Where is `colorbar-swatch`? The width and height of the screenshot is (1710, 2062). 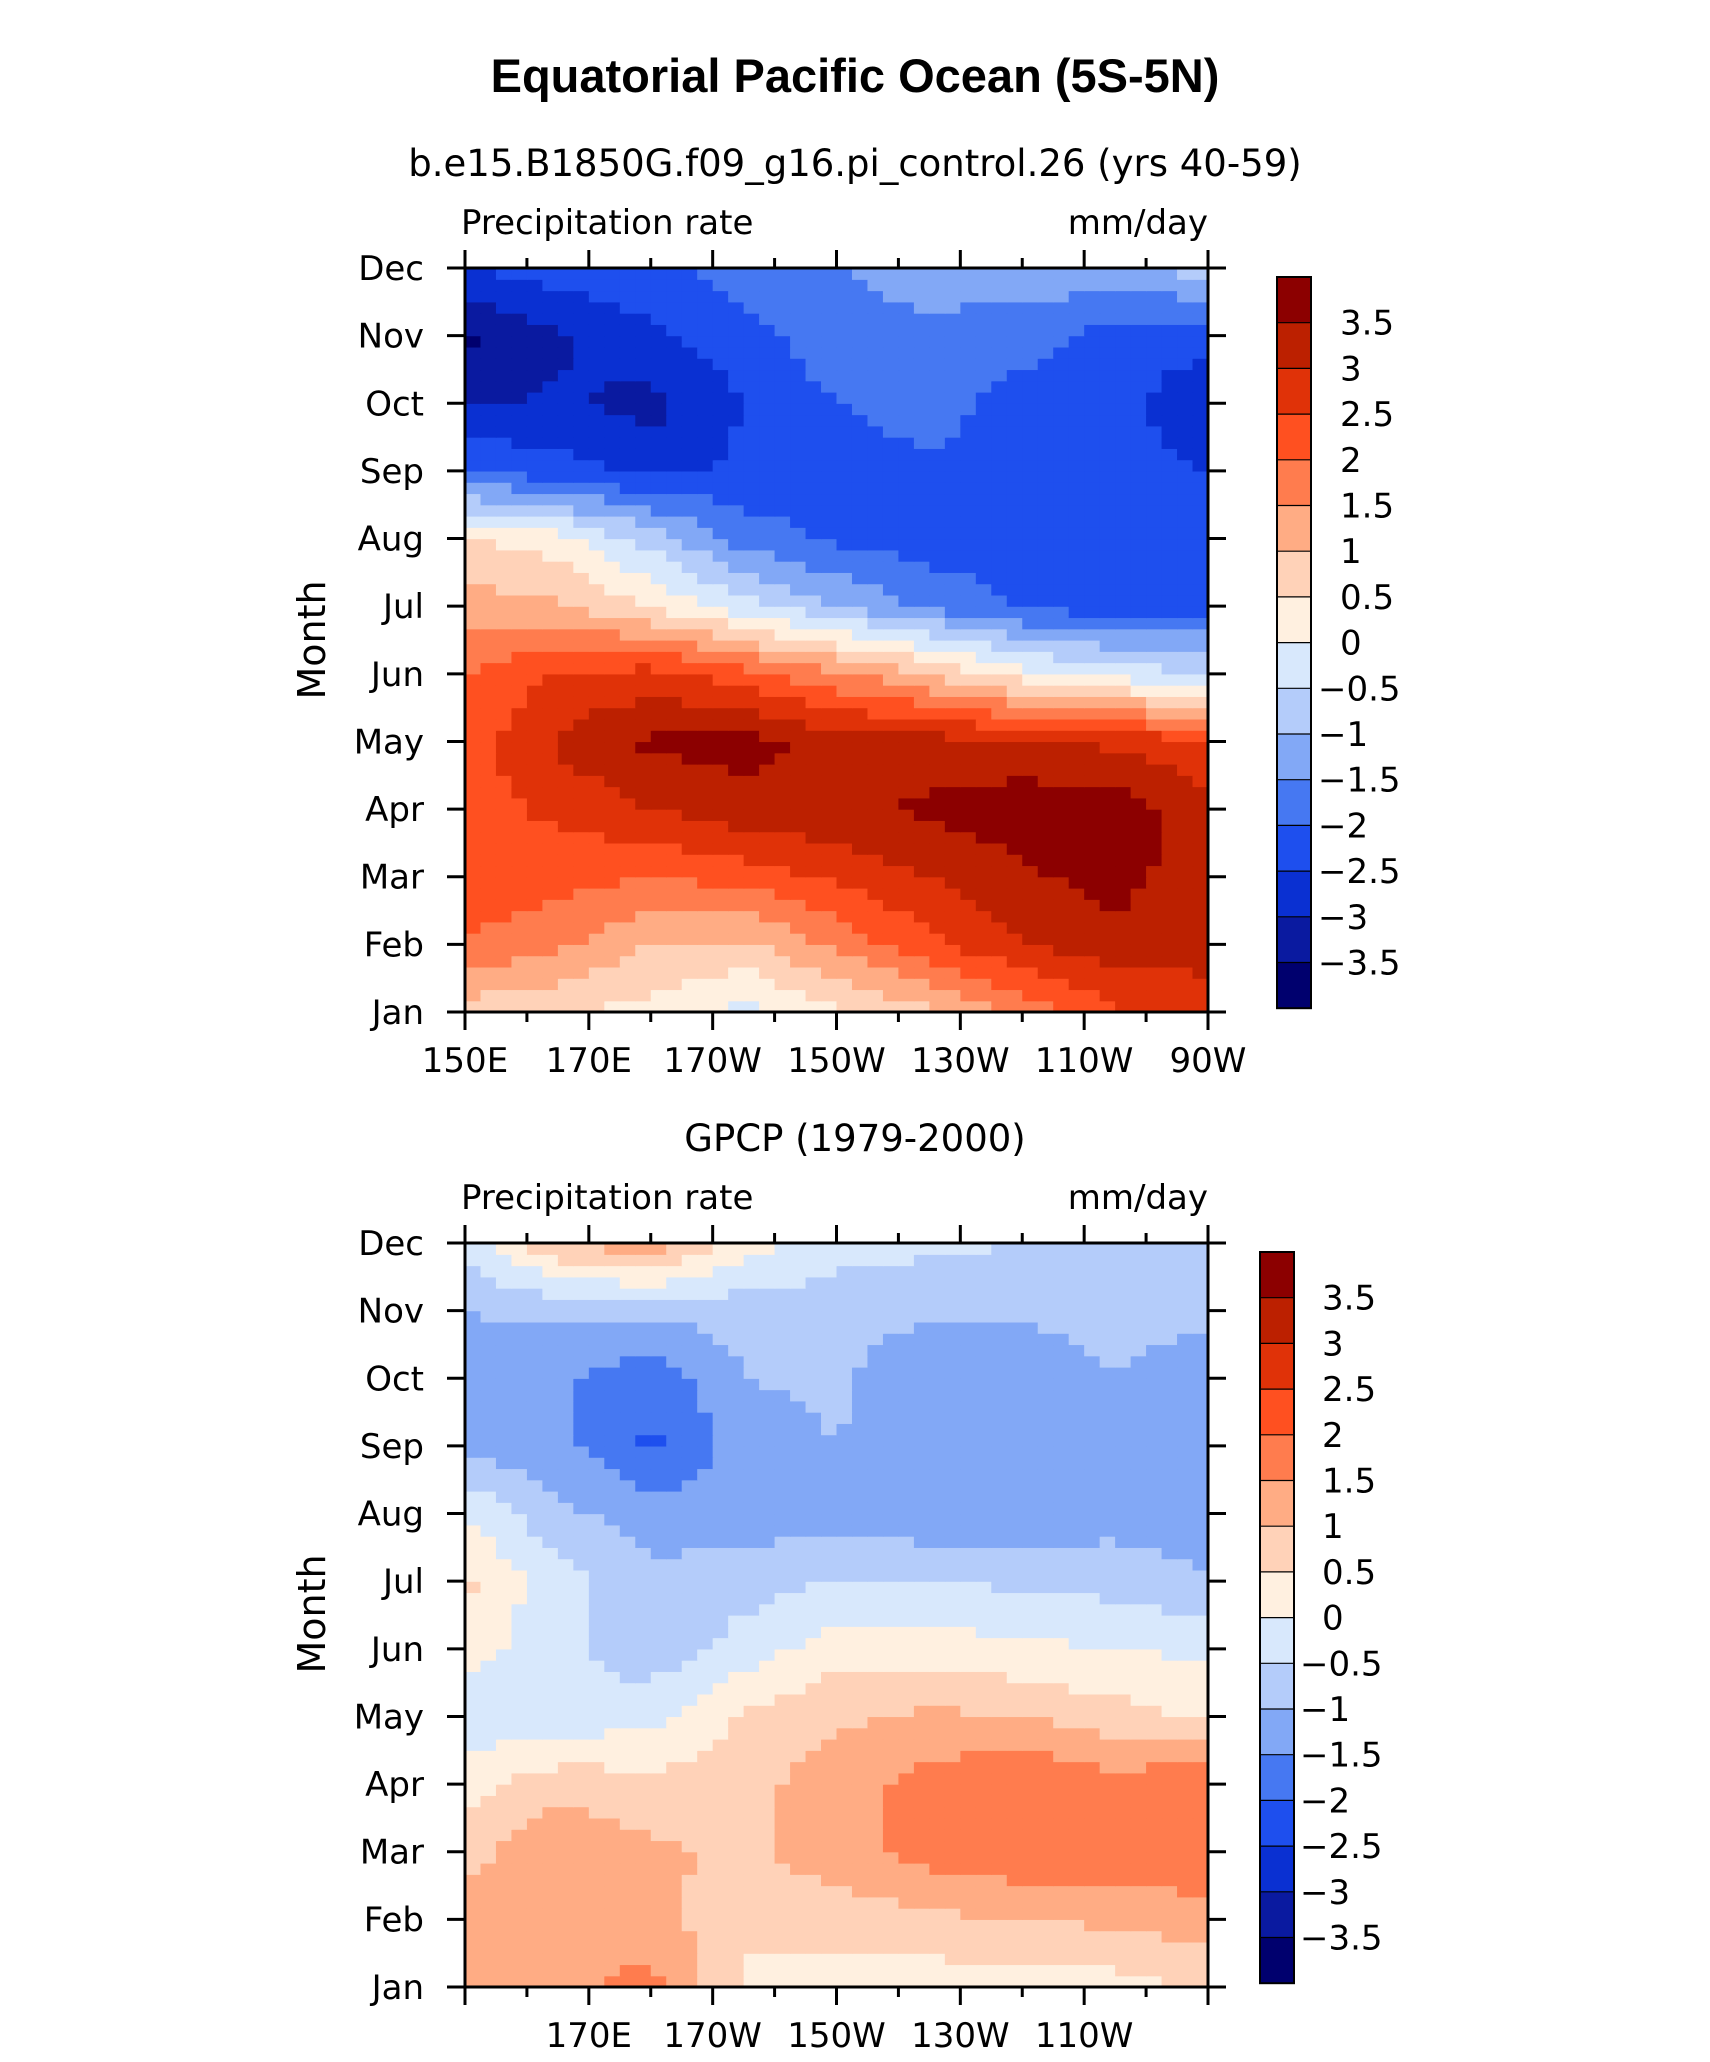
colorbar-swatch is located at coordinates (1294, 574).